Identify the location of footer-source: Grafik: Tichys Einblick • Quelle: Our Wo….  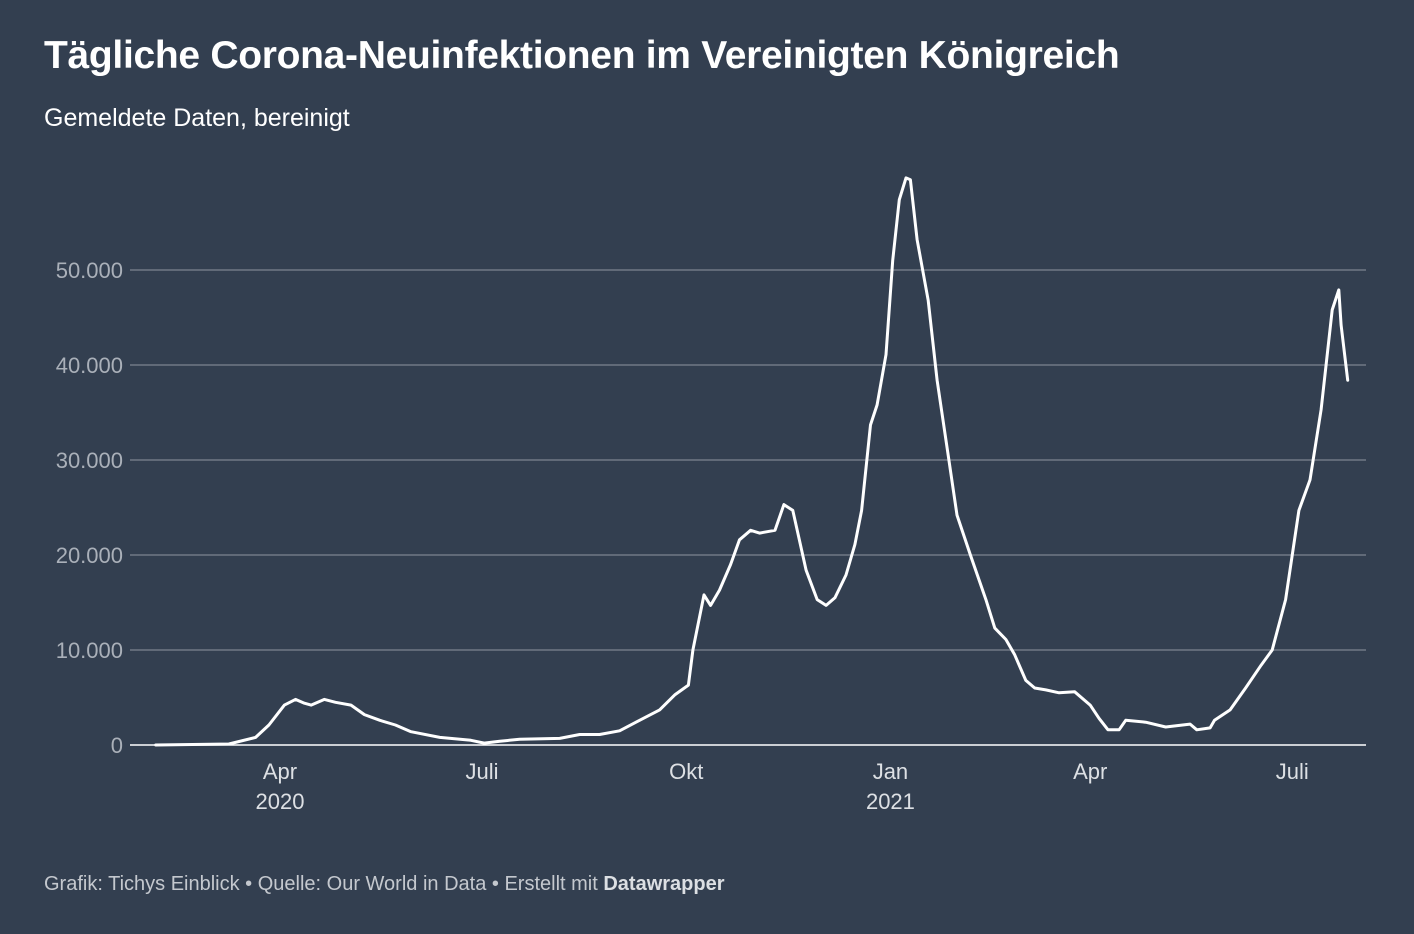
(324, 884).